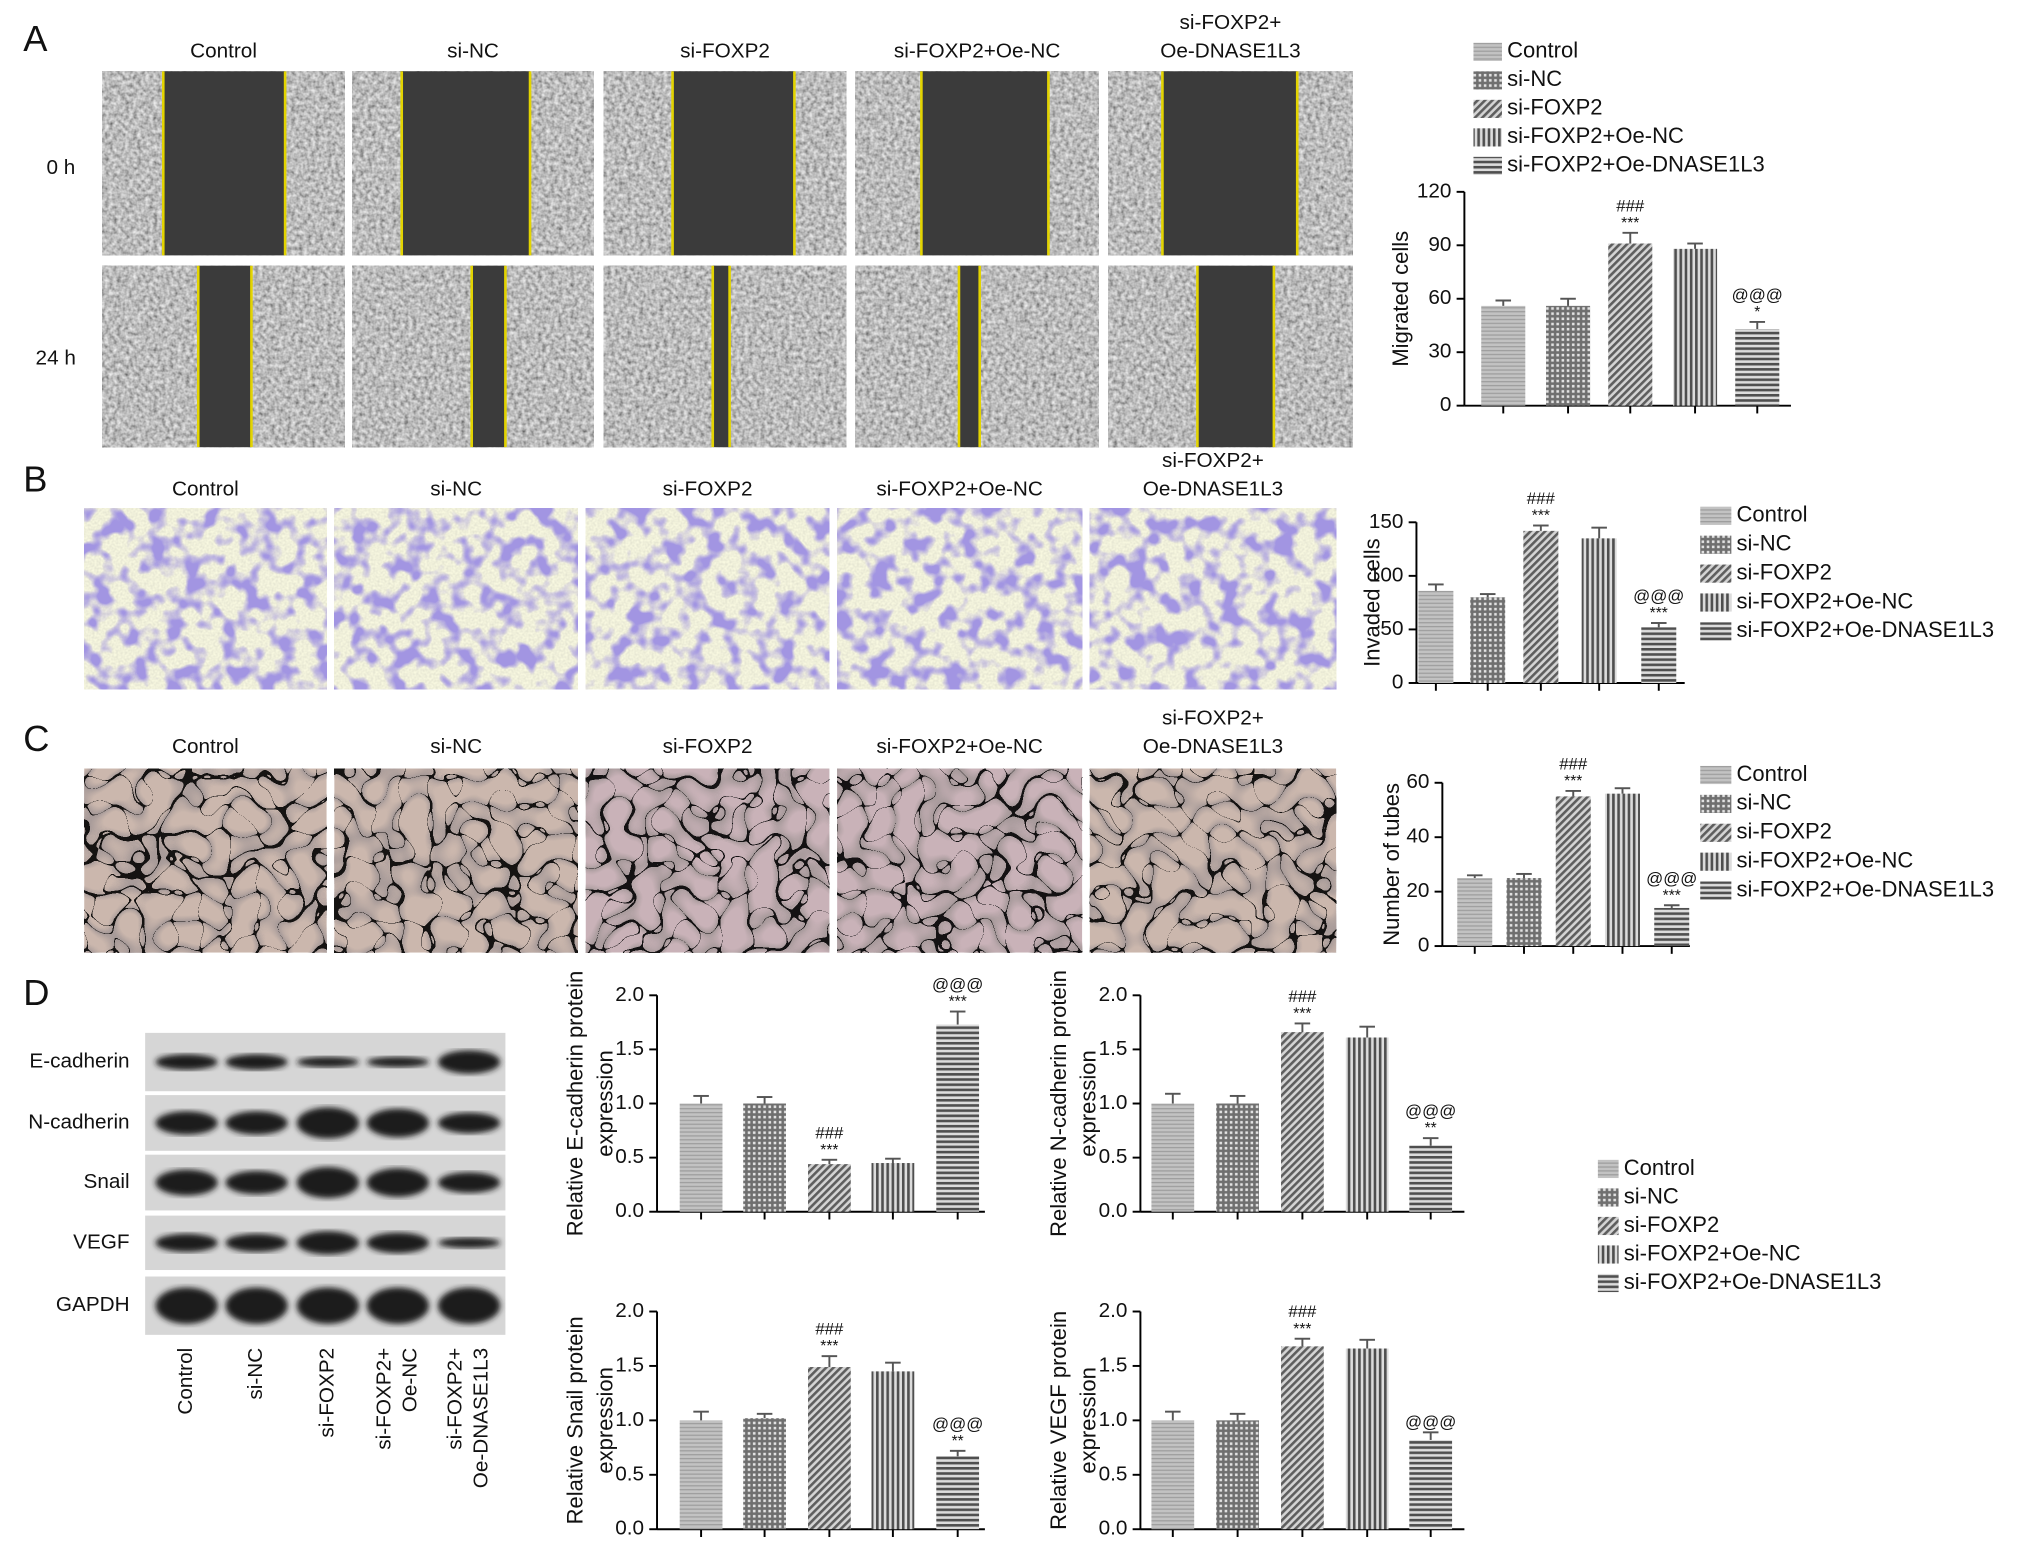 The width and height of the screenshot is (2032, 1550). What do you see at coordinates (455, 1399) in the screenshot?
I see `lane-label: si-FOXP2+` at bounding box center [455, 1399].